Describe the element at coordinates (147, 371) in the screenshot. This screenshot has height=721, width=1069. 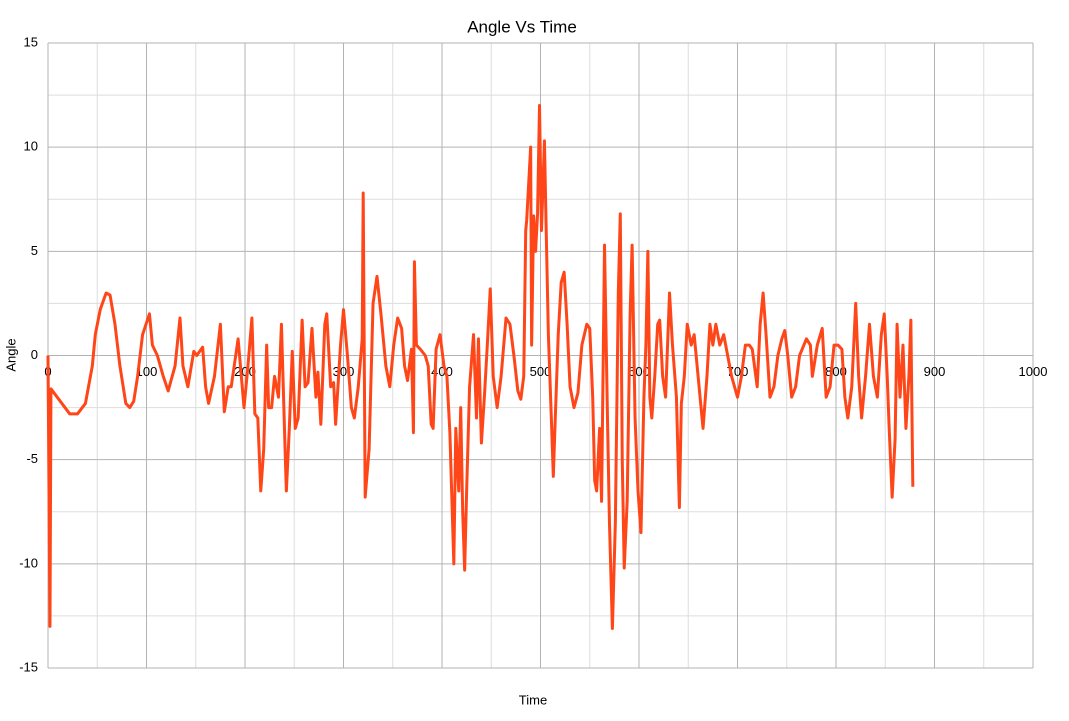
I see `x-tick-label: 100` at that location.